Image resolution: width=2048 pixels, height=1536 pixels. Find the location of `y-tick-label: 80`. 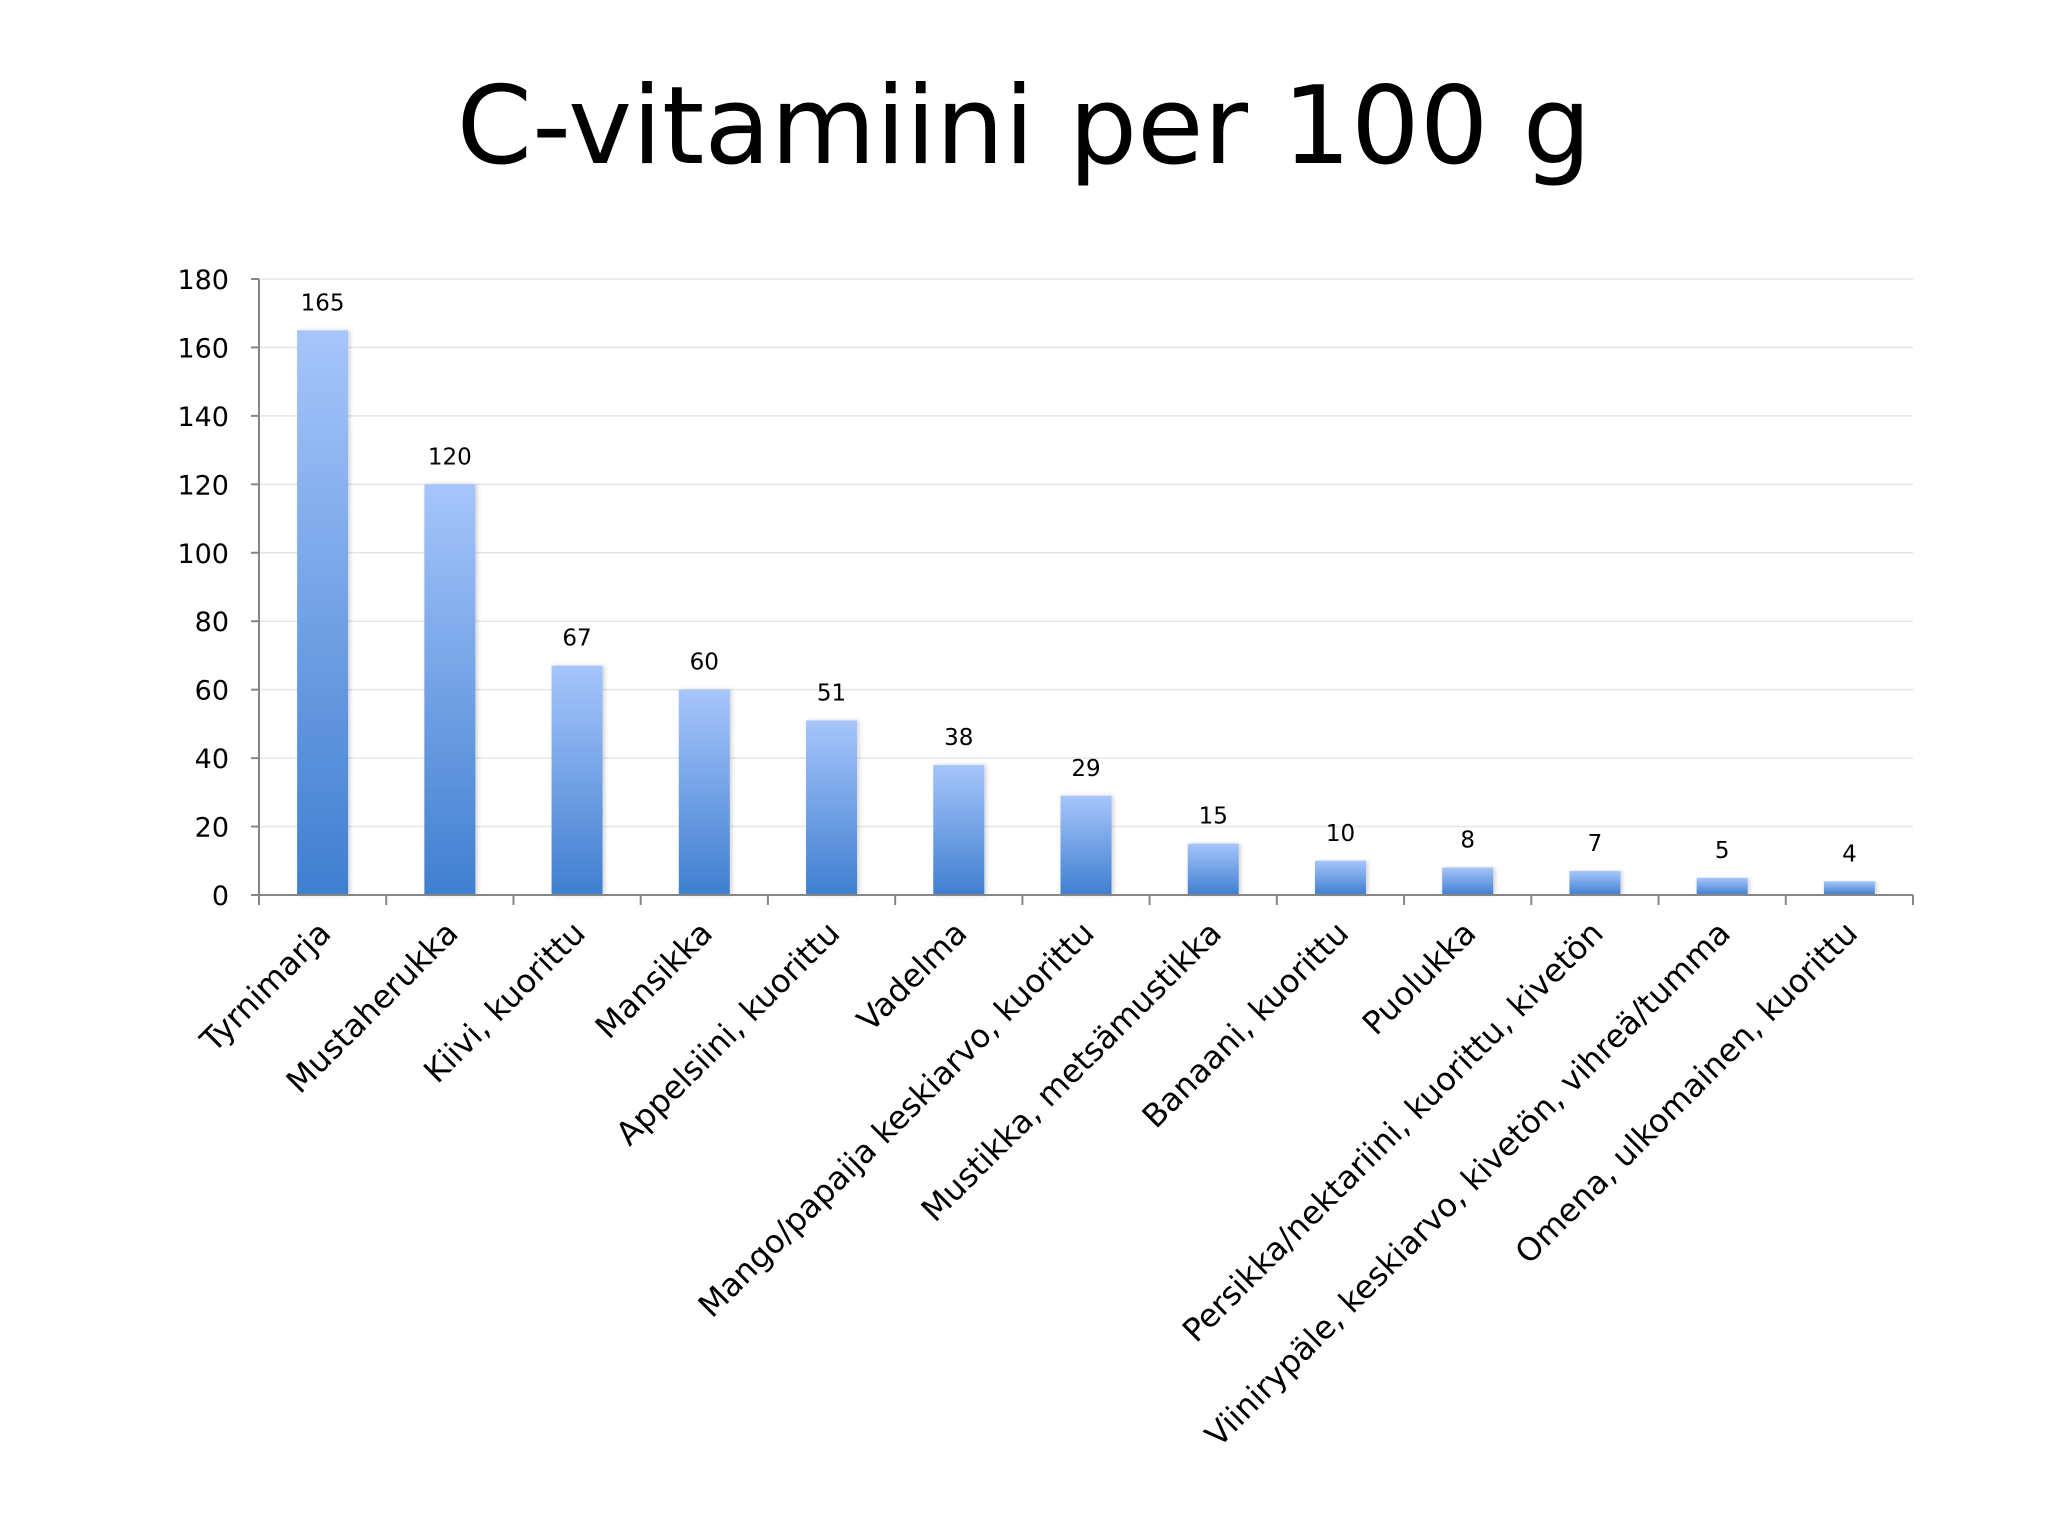

y-tick-label: 80 is located at coordinates (212, 622).